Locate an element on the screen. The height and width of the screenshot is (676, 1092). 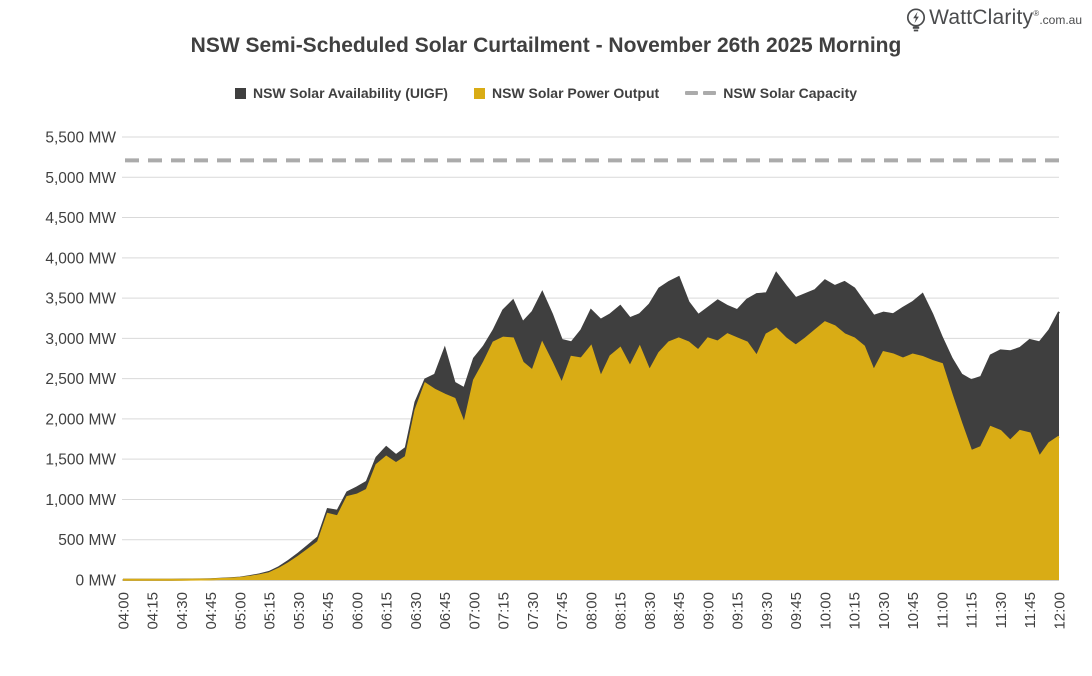
x-tick-label: 10:45 is located at coordinates (913, 611).